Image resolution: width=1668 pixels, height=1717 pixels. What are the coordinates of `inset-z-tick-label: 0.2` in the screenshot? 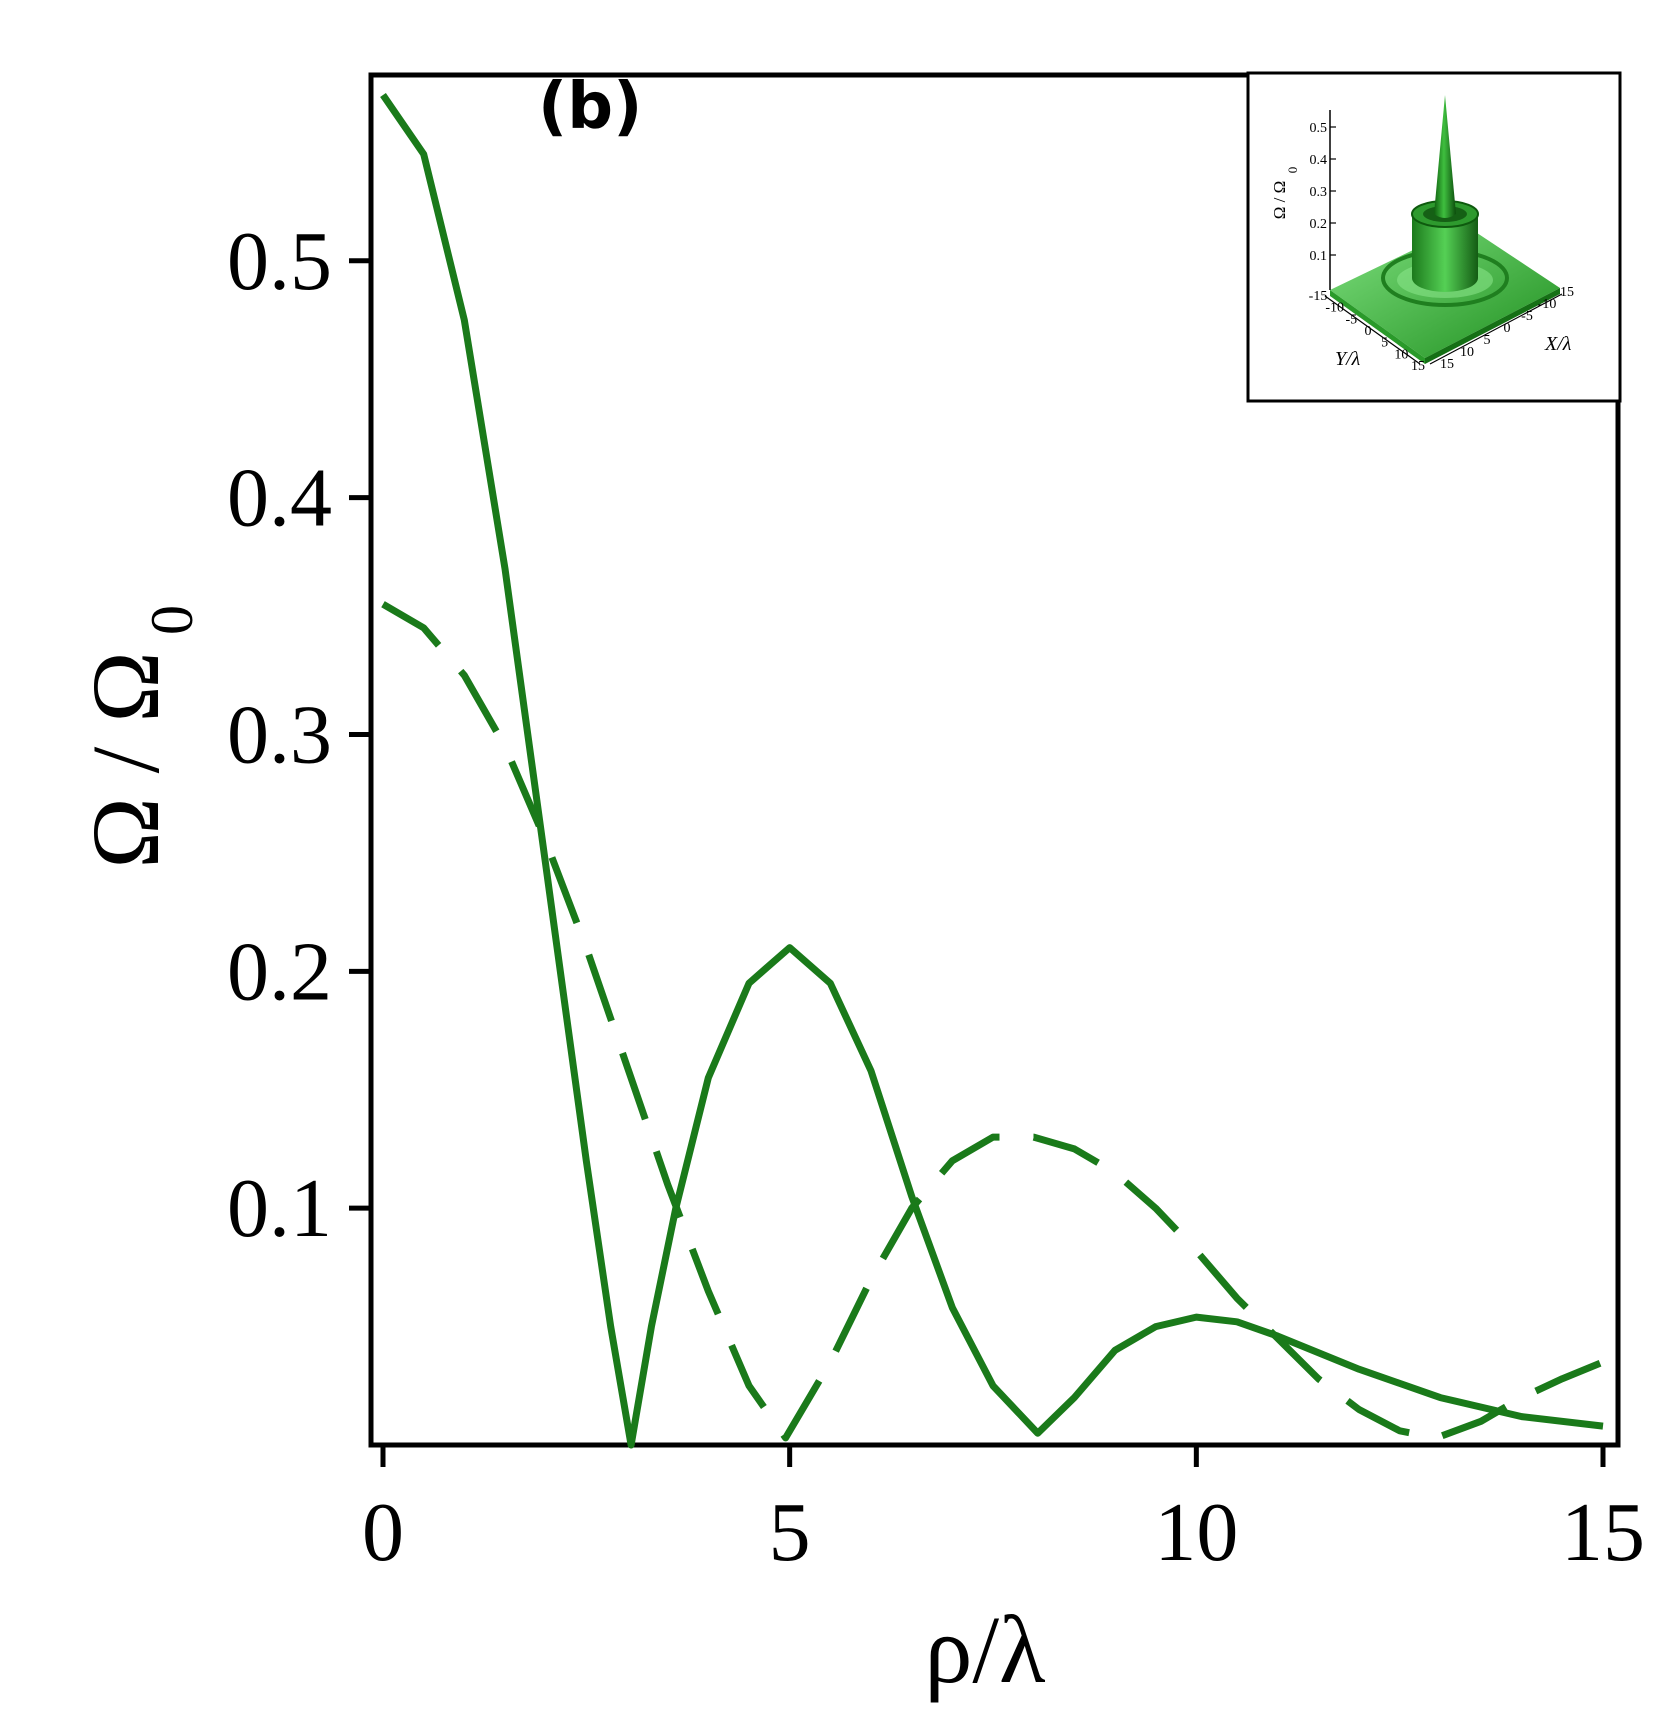 It's located at (1319, 224).